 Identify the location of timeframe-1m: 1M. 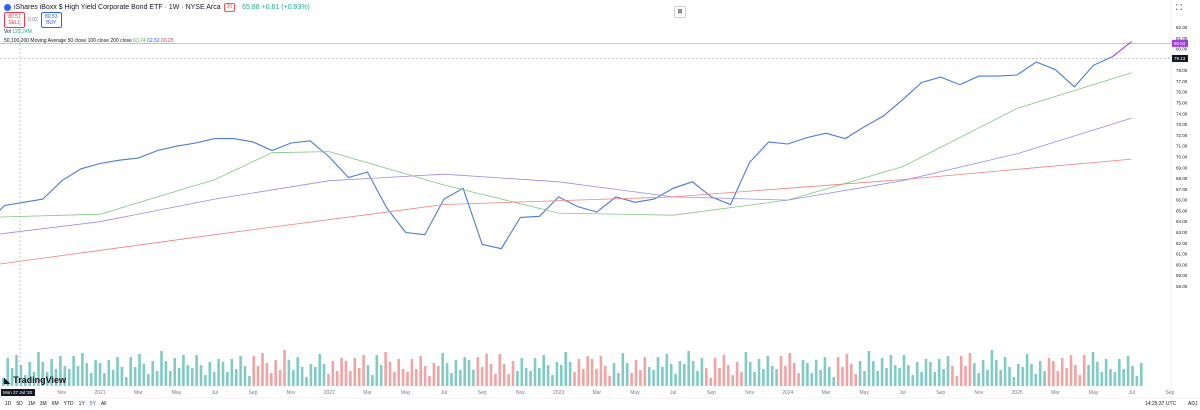
(31, 404).